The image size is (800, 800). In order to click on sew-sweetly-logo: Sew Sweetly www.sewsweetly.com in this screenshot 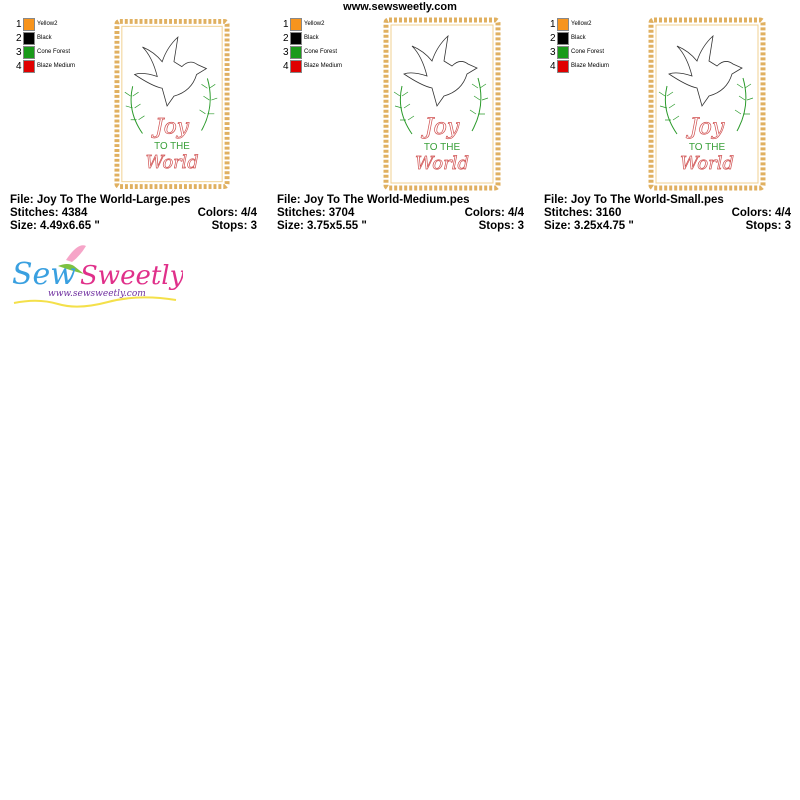, I will do `click(96, 277)`.